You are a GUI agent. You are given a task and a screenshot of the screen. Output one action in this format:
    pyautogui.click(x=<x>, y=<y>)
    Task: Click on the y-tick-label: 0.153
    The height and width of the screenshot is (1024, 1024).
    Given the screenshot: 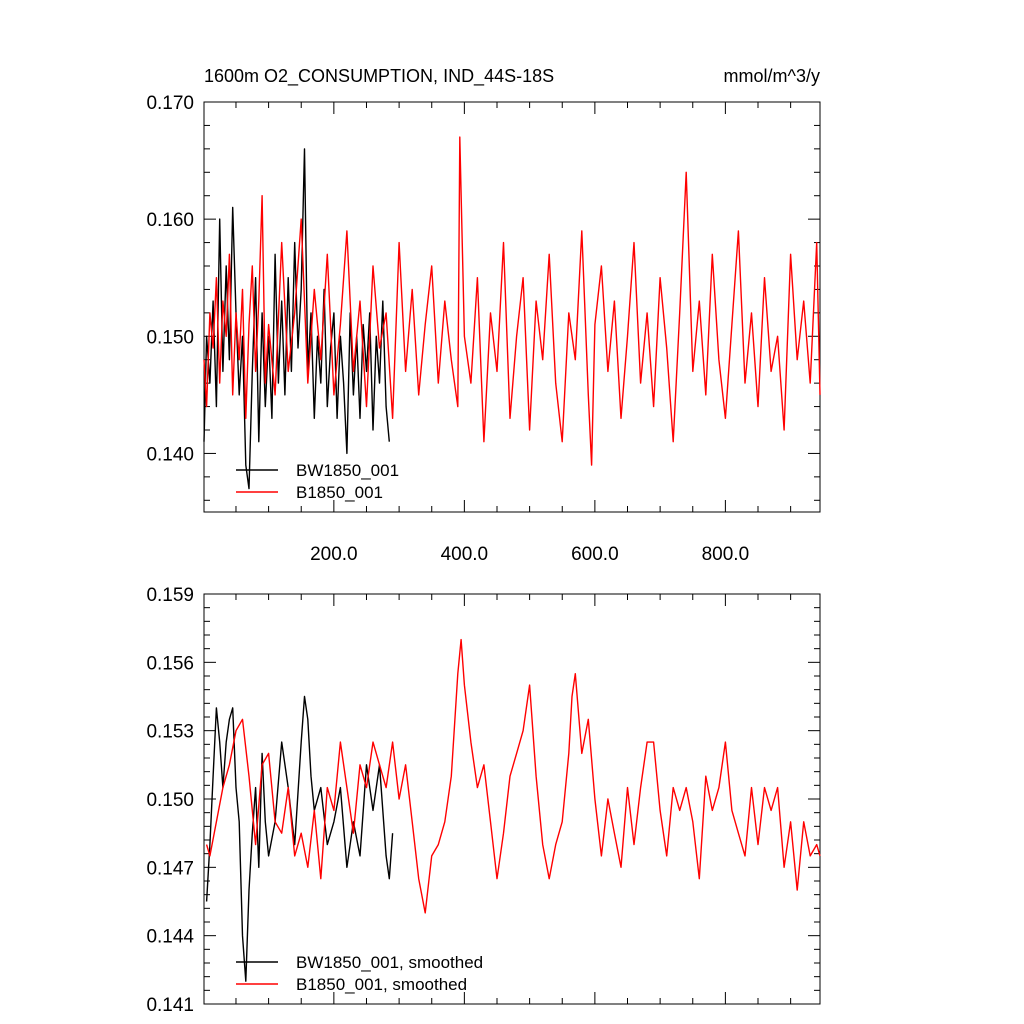 What is the action you would take?
    pyautogui.click(x=170, y=732)
    